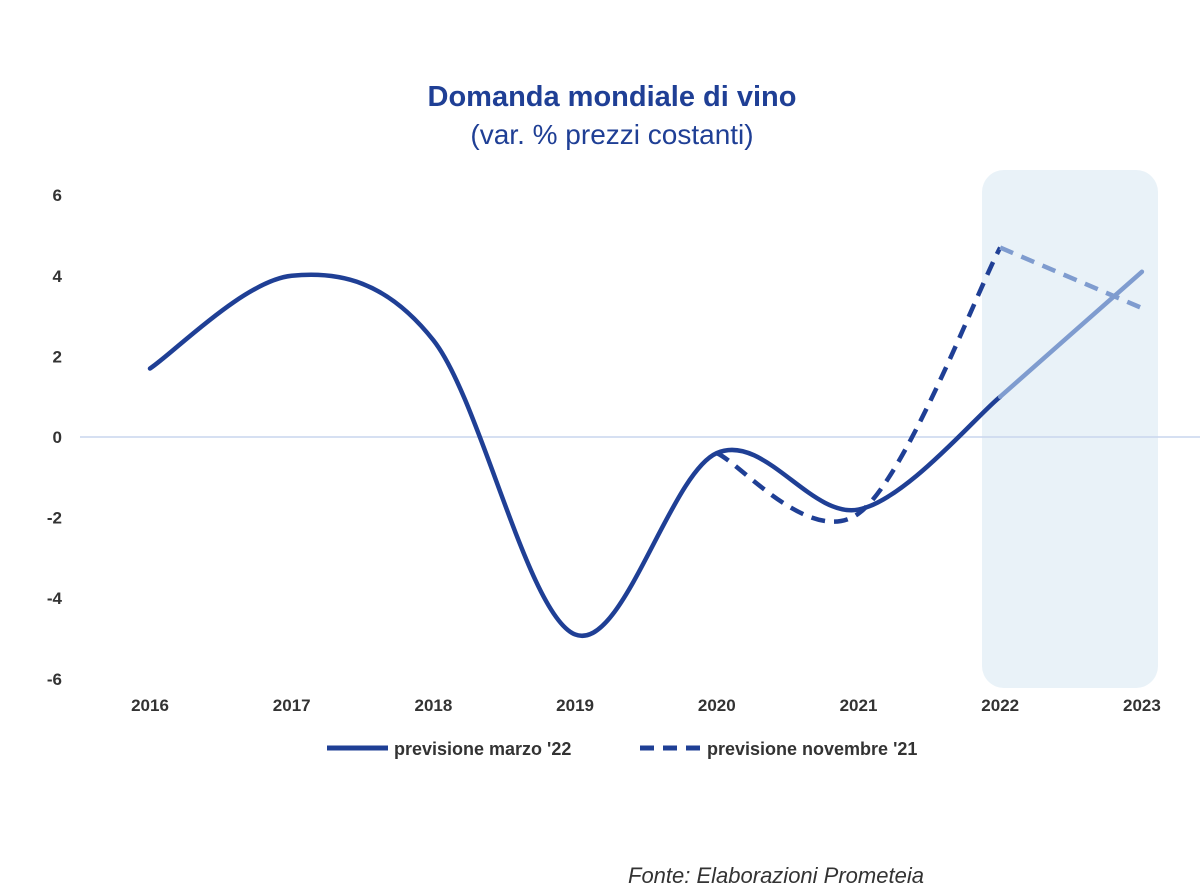  I want to click on chart-title: Domanda mondiale di vino, so click(612, 97).